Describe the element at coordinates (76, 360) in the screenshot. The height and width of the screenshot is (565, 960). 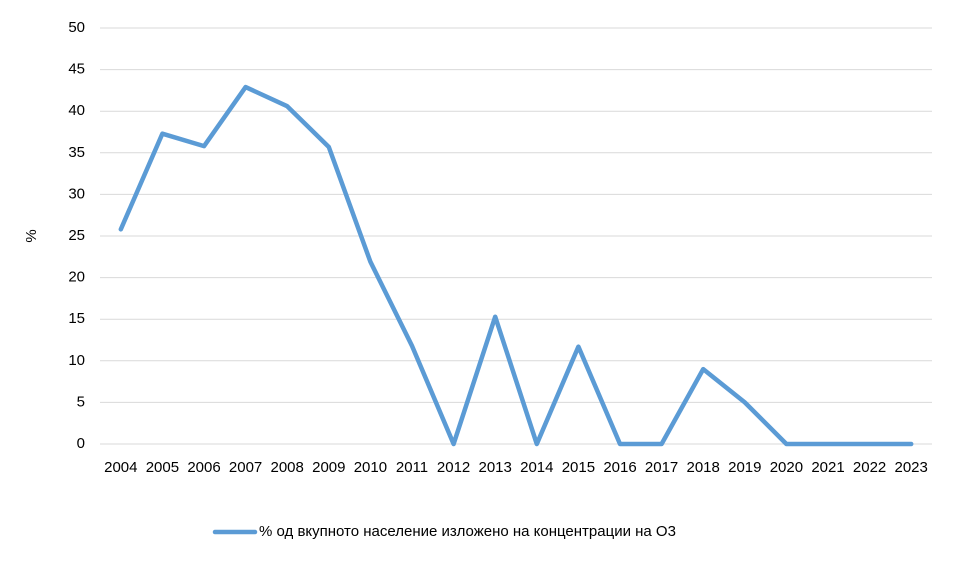
I see `y-tick-label: 10` at that location.